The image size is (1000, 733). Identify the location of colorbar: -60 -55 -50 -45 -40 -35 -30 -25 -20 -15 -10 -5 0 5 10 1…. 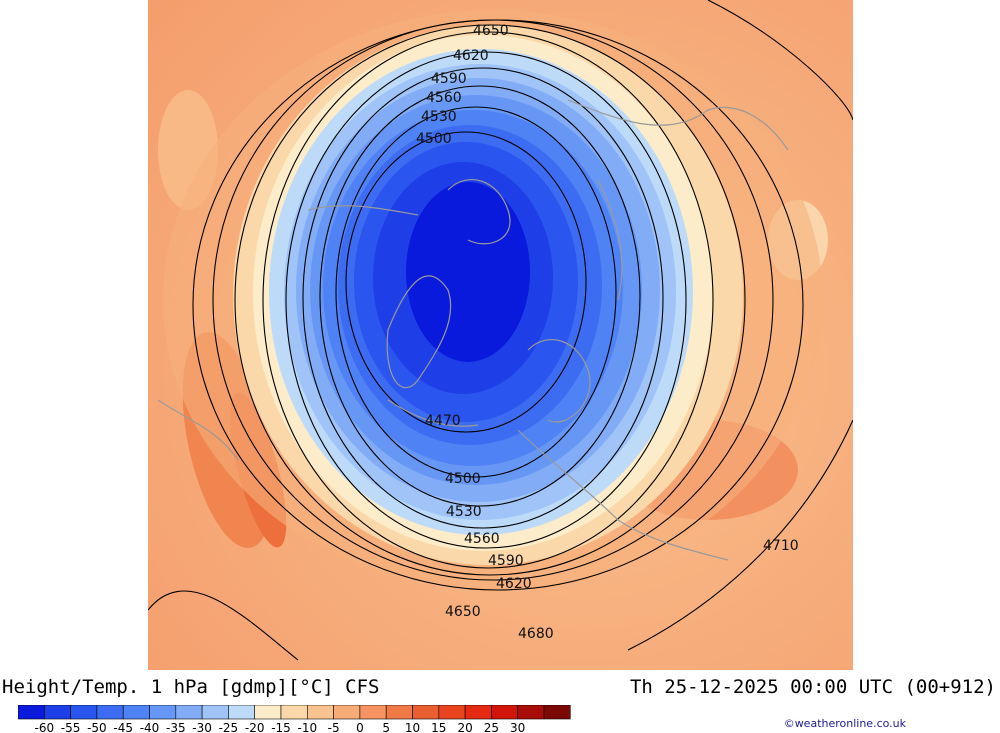
(294, 719).